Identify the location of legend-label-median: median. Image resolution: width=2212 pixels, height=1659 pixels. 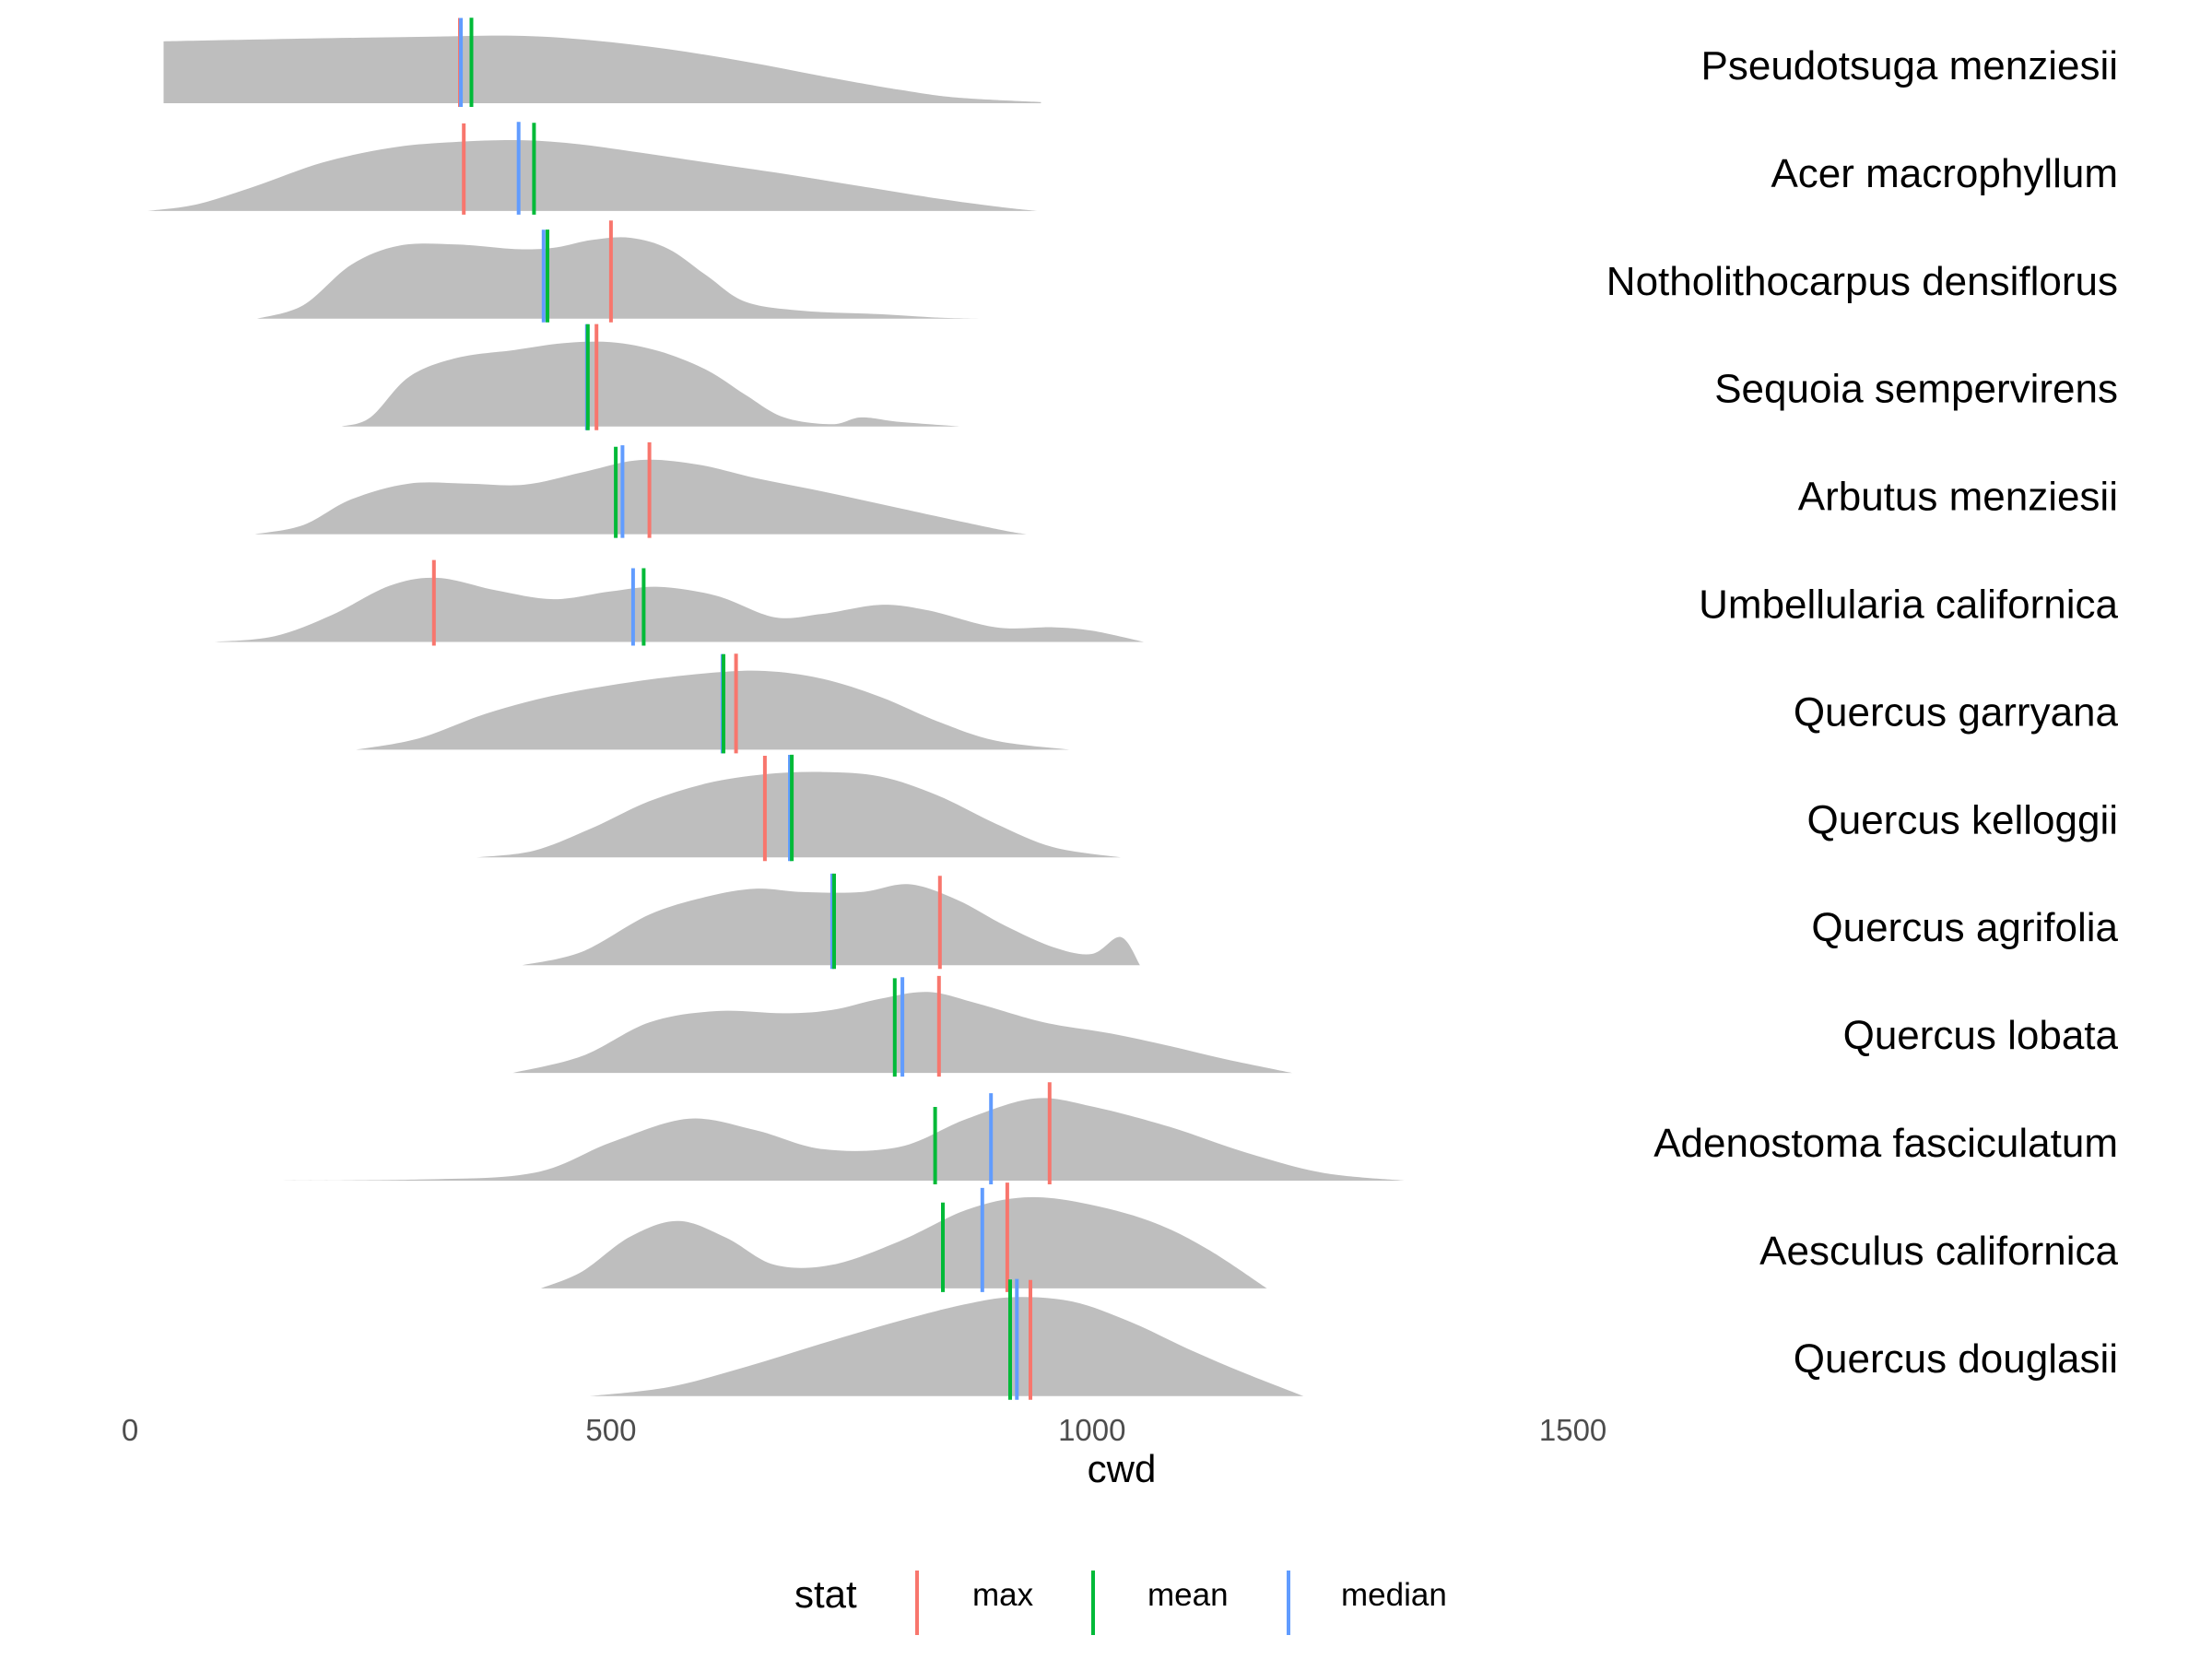
(1394, 1595).